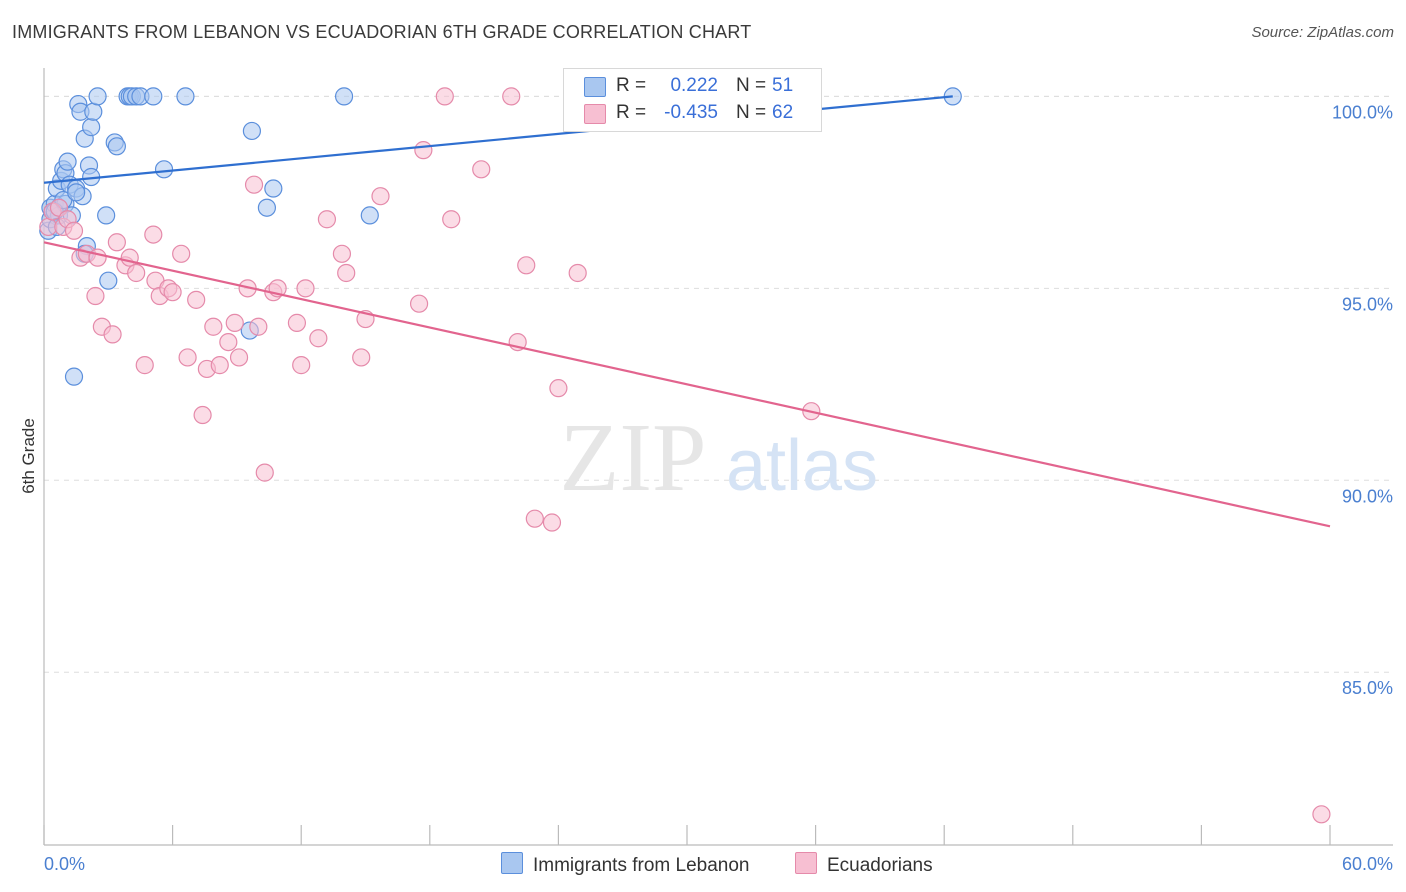 This screenshot has width=1406, height=892. What do you see at coordinates (691, 112) in the screenshot?
I see `legend-r-value-ecuadorians: -0.435` at bounding box center [691, 112].